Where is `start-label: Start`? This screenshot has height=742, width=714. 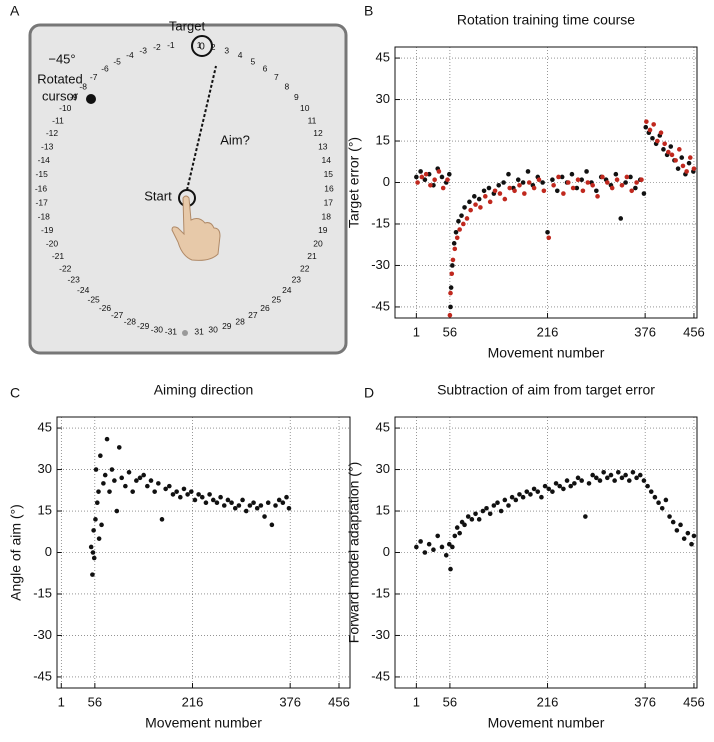 start-label: Start is located at coordinates (158, 195).